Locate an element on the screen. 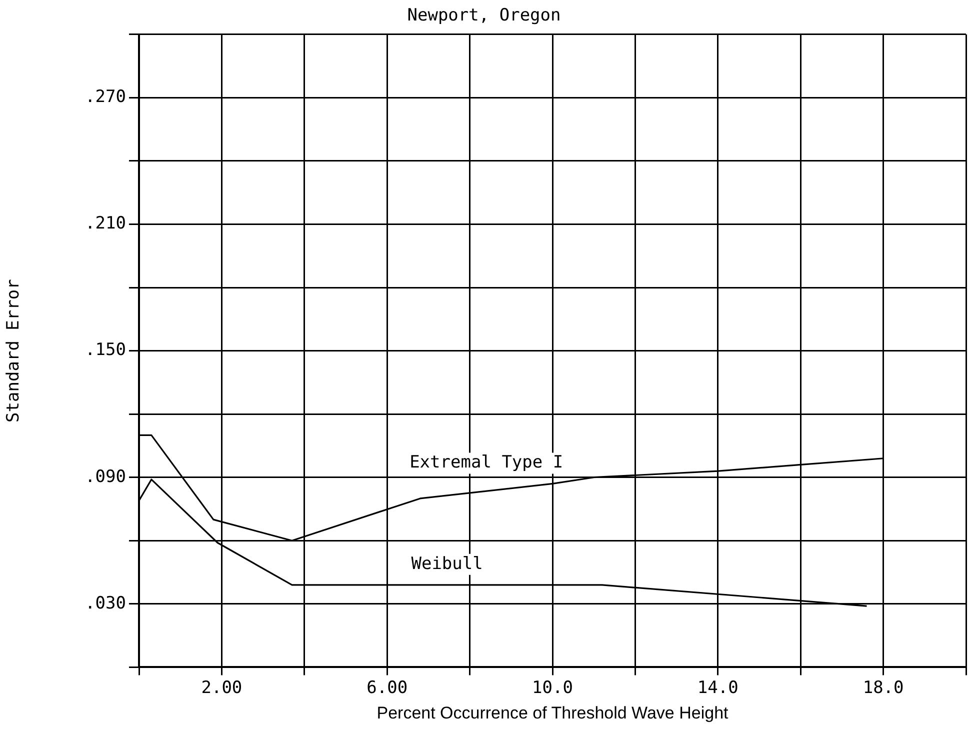  x-axis-title: Percent Occurrence of Threshold Wave Height is located at coordinates (552, 712).